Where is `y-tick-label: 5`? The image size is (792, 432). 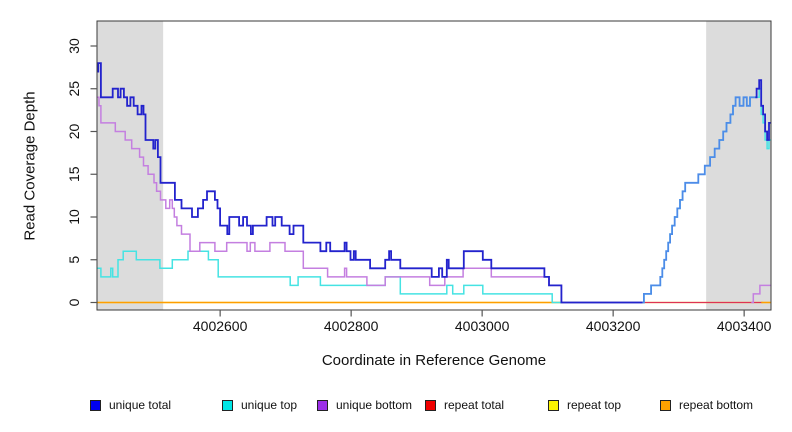
y-tick-label: 5 is located at coordinates (74, 260).